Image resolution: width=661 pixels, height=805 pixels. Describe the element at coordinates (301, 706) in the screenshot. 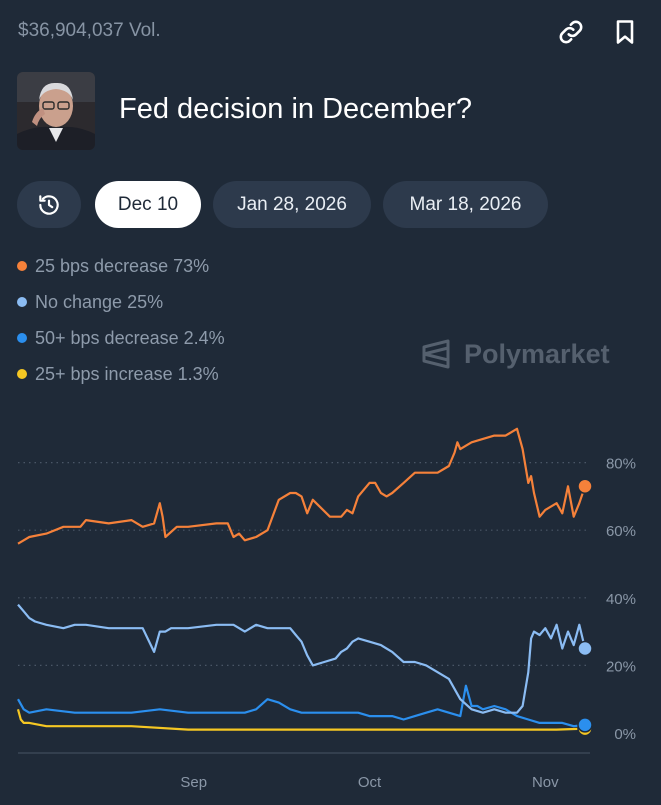

I see `series-line-50-bps-decrease` at that location.